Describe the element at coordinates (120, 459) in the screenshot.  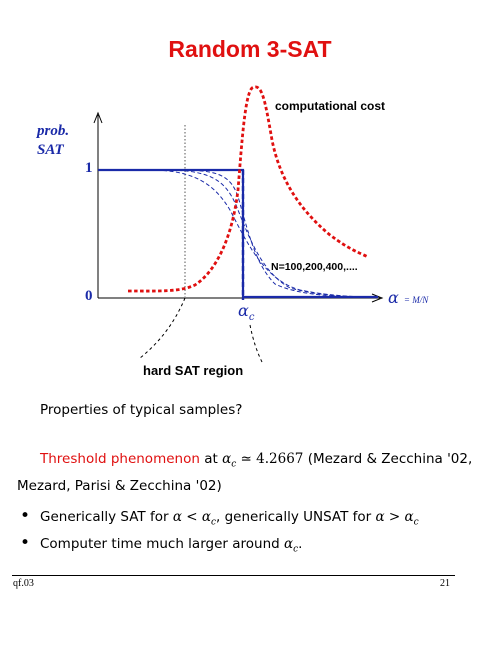
I see `threshold-term: Threshold phenomenon` at that location.